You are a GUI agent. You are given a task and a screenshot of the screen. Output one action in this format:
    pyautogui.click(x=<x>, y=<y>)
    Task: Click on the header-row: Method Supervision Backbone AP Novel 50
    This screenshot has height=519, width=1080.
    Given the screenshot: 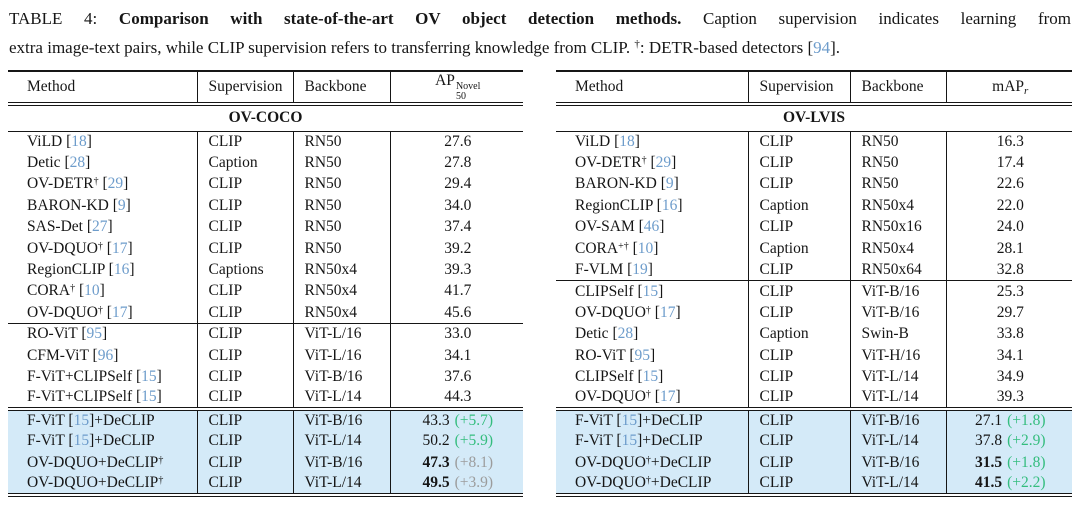 What is the action you would take?
    pyautogui.click(x=265, y=88)
    